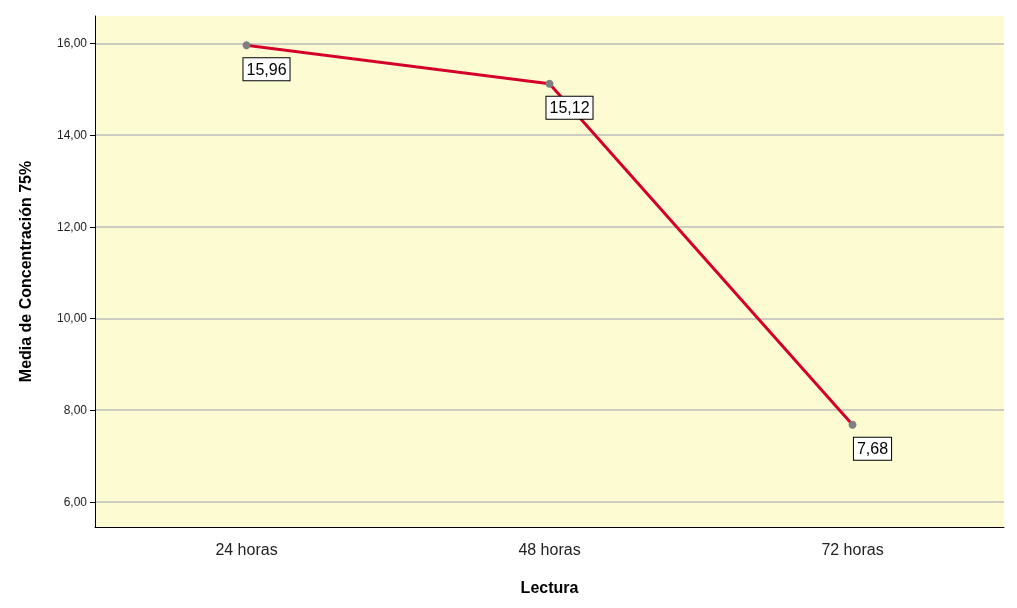 Image resolution: width=1017 pixels, height=608 pixels. What do you see at coordinates (549, 549) in the screenshot?
I see `x-tick-label: 48 horas` at bounding box center [549, 549].